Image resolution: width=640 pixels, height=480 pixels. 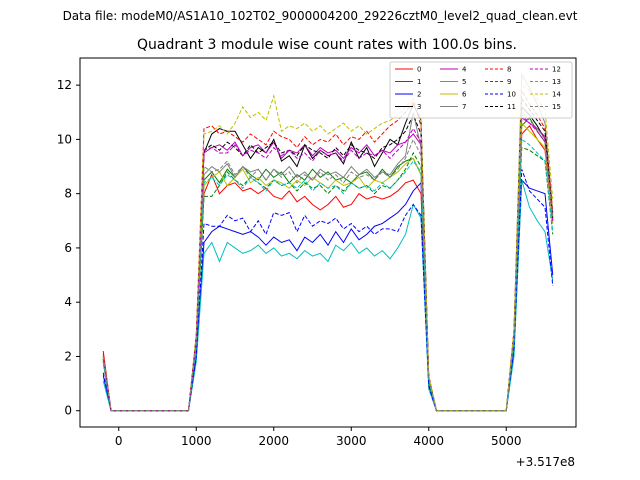 What do you see at coordinates (419, 70) in the screenshot?
I see `legend-label-0: 0` at bounding box center [419, 70].